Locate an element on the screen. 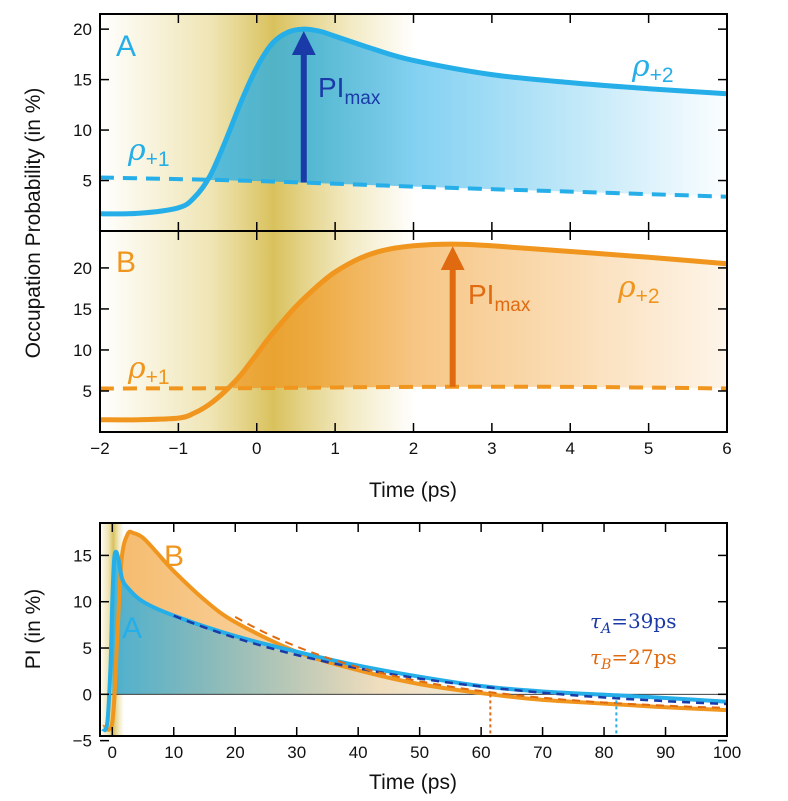  panel-b-letter: B is located at coordinates (126, 262).